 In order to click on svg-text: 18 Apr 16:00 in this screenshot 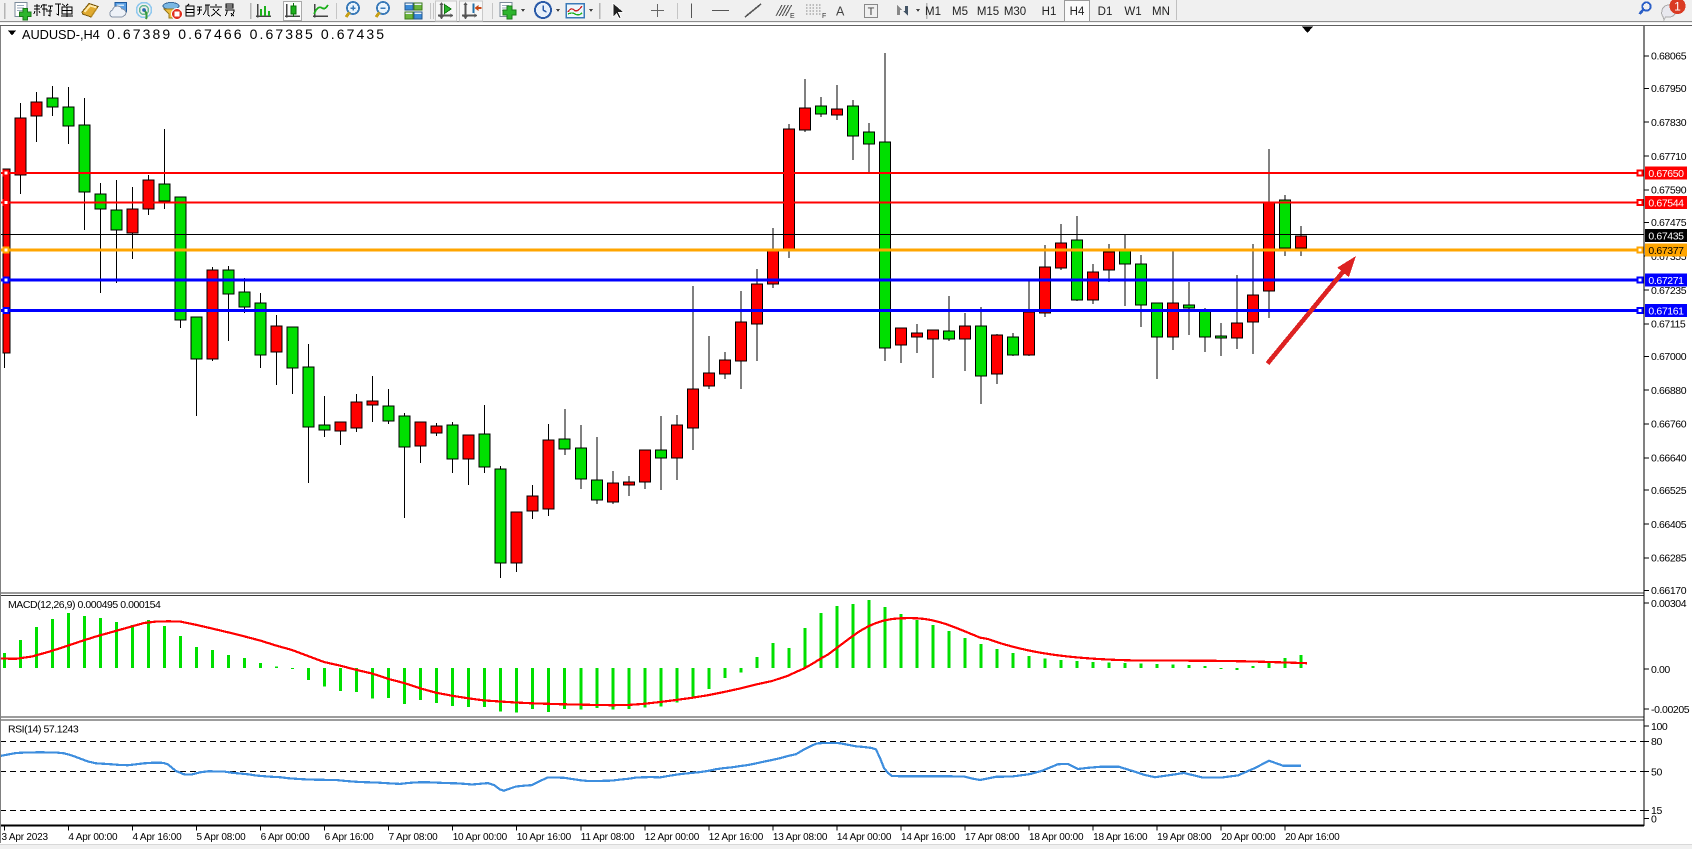, I will do `click(1120, 837)`.